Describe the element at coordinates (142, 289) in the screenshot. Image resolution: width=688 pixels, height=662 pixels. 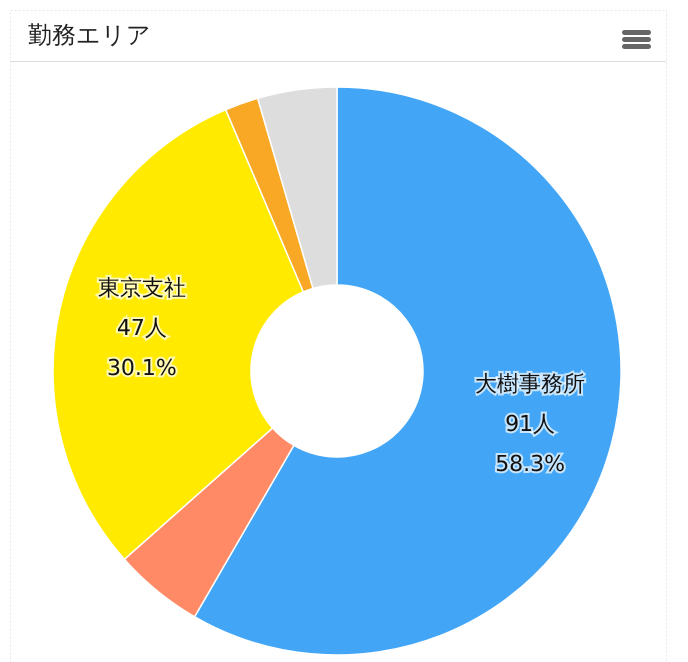
I see `slice-label: 東京支社` at that location.